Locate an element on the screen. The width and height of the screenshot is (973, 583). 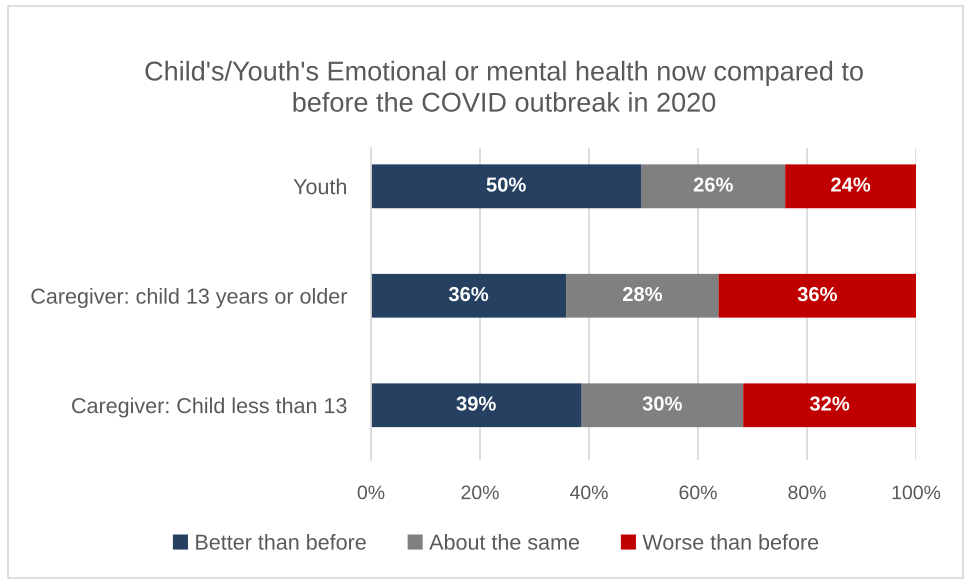
x-tick-label: 0% is located at coordinates (371, 493).